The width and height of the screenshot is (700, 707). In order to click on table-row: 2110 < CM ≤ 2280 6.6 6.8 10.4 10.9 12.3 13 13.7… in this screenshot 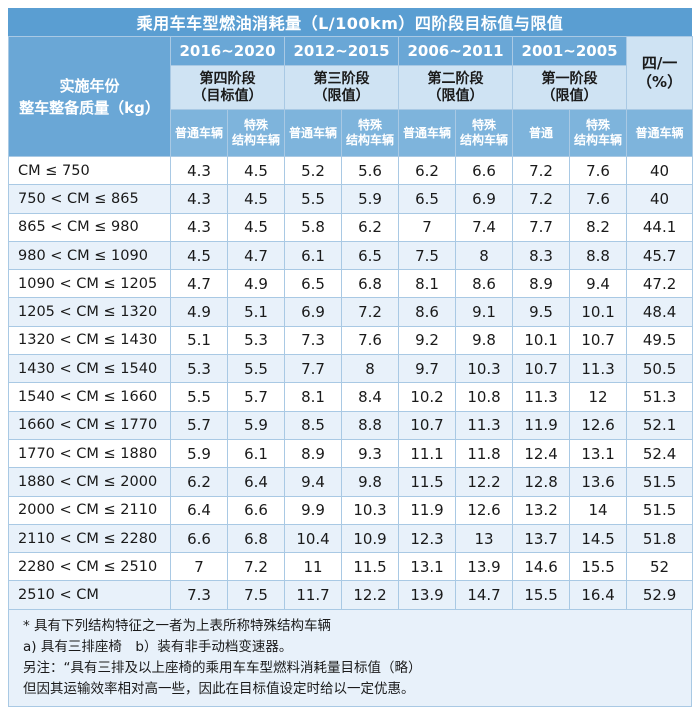, I will do `click(351, 538)`.